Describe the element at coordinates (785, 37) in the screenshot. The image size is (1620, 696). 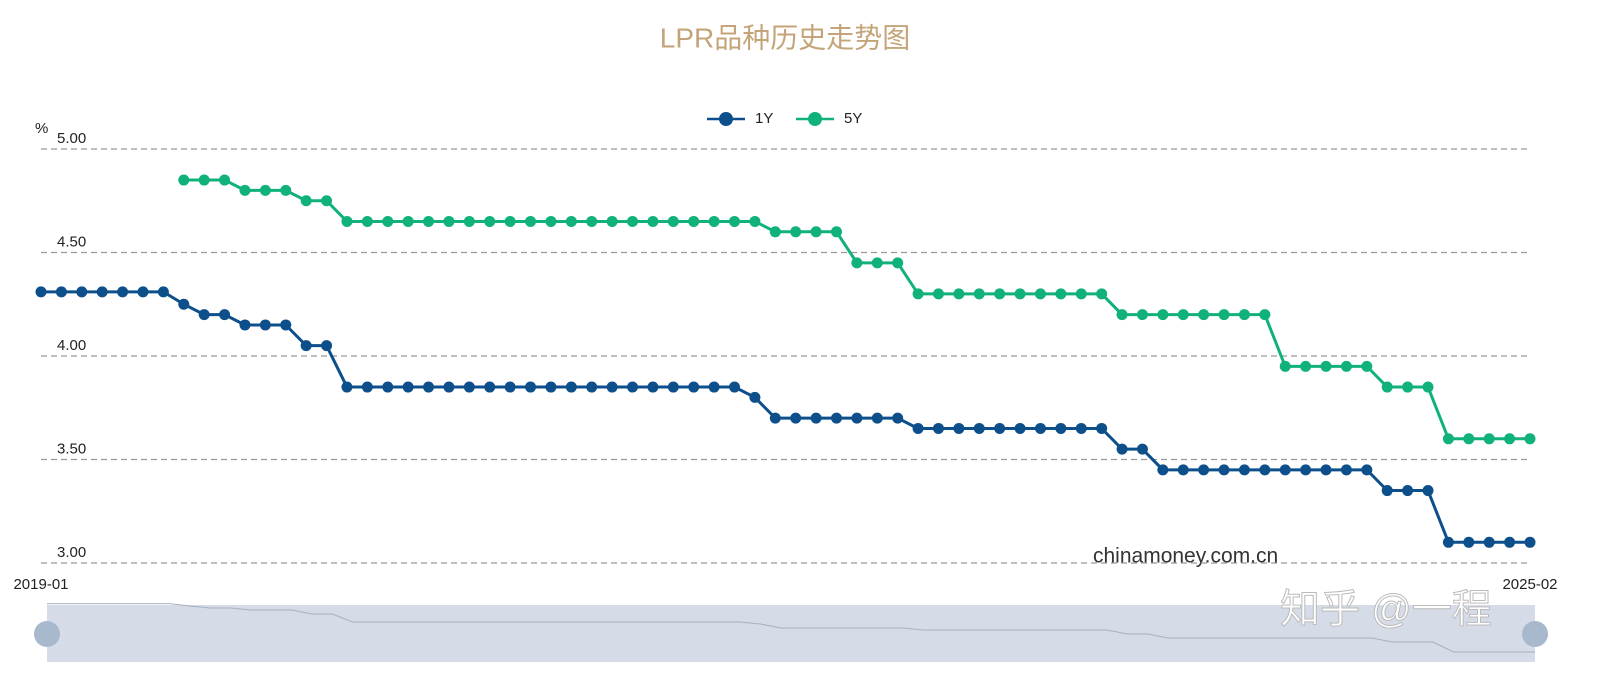
I see `chart-title: LPR品种历史走势图` at that location.